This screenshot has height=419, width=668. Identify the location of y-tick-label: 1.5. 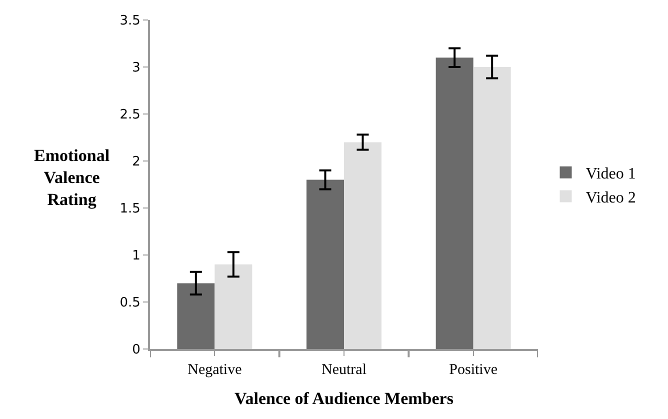
(130, 209).